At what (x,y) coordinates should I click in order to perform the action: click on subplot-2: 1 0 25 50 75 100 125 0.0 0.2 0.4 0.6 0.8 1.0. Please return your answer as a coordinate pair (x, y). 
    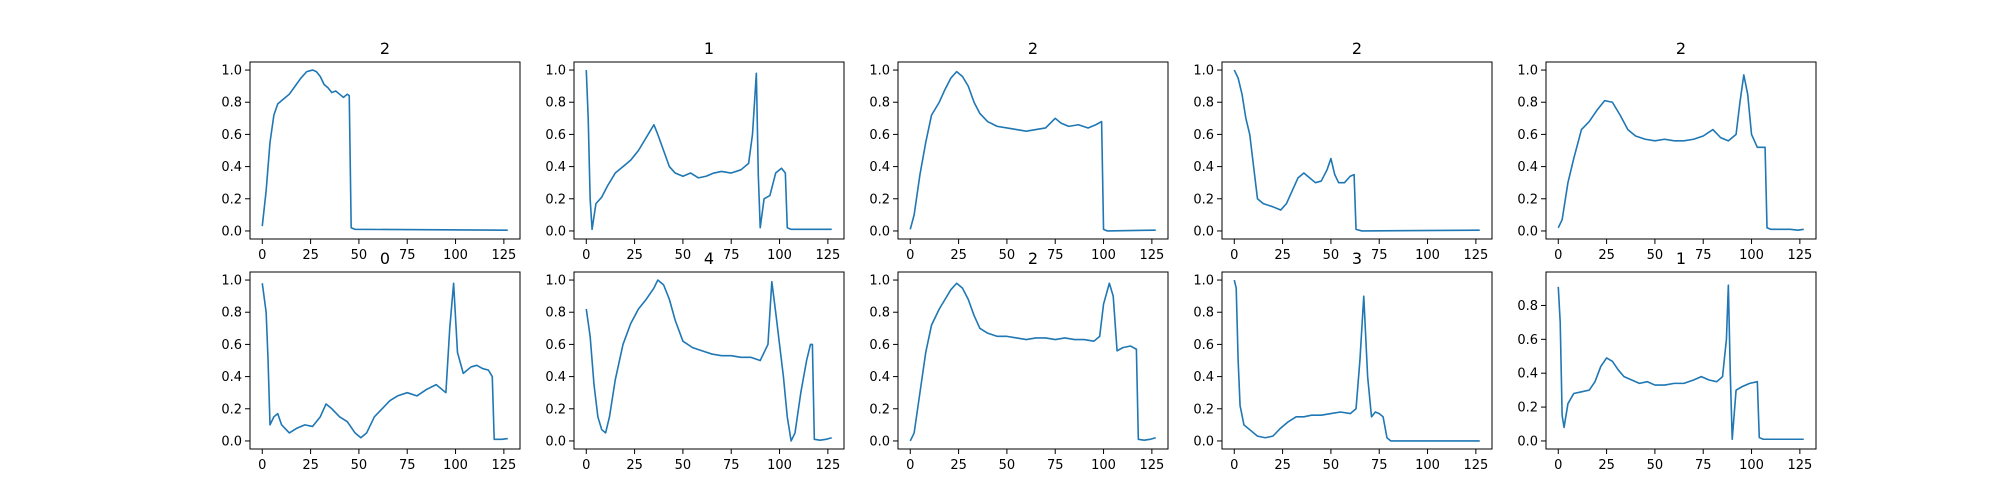
    Looking at the image, I should click on (695, 151).